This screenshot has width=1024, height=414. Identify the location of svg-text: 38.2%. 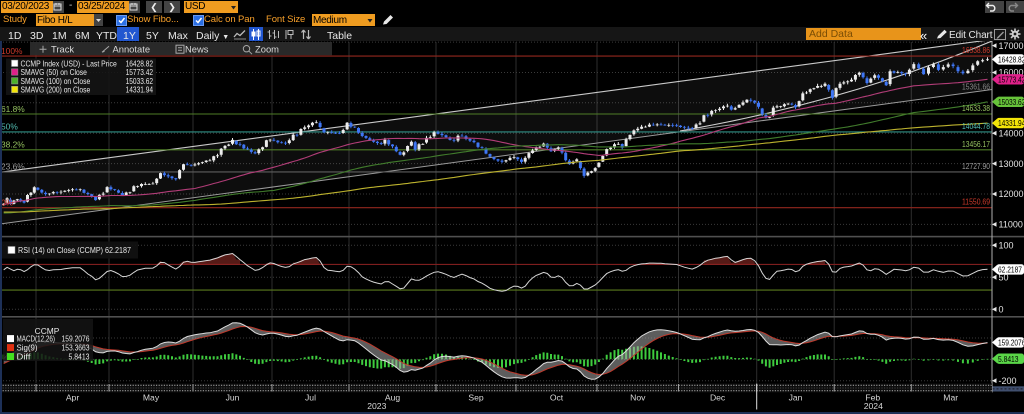
(13, 145).